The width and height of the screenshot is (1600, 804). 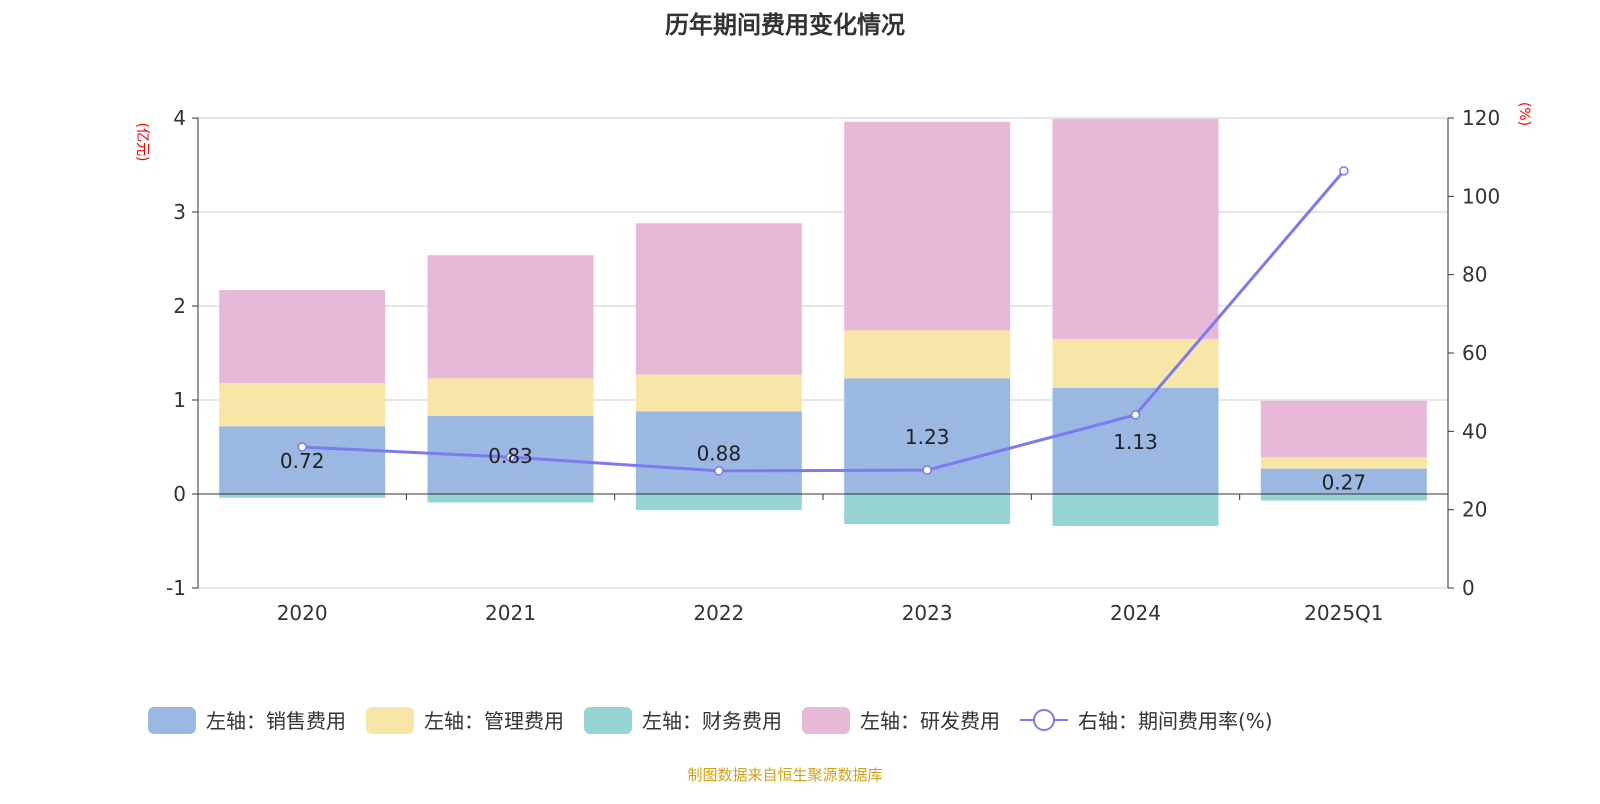 What do you see at coordinates (179, 400) in the screenshot?
I see `left-tick-label: 1` at bounding box center [179, 400].